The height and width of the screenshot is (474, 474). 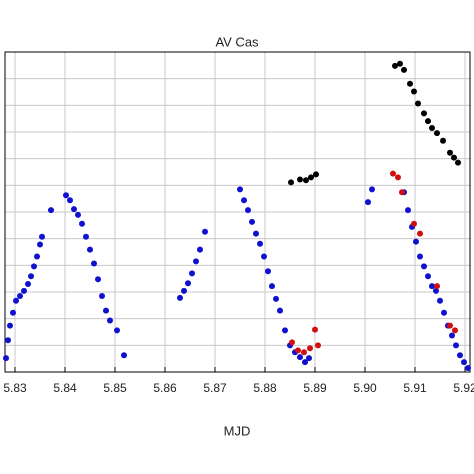 What do you see at coordinates (463, 388) in the screenshot?
I see `x-tick-label: 5.92` at bounding box center [463, 388].